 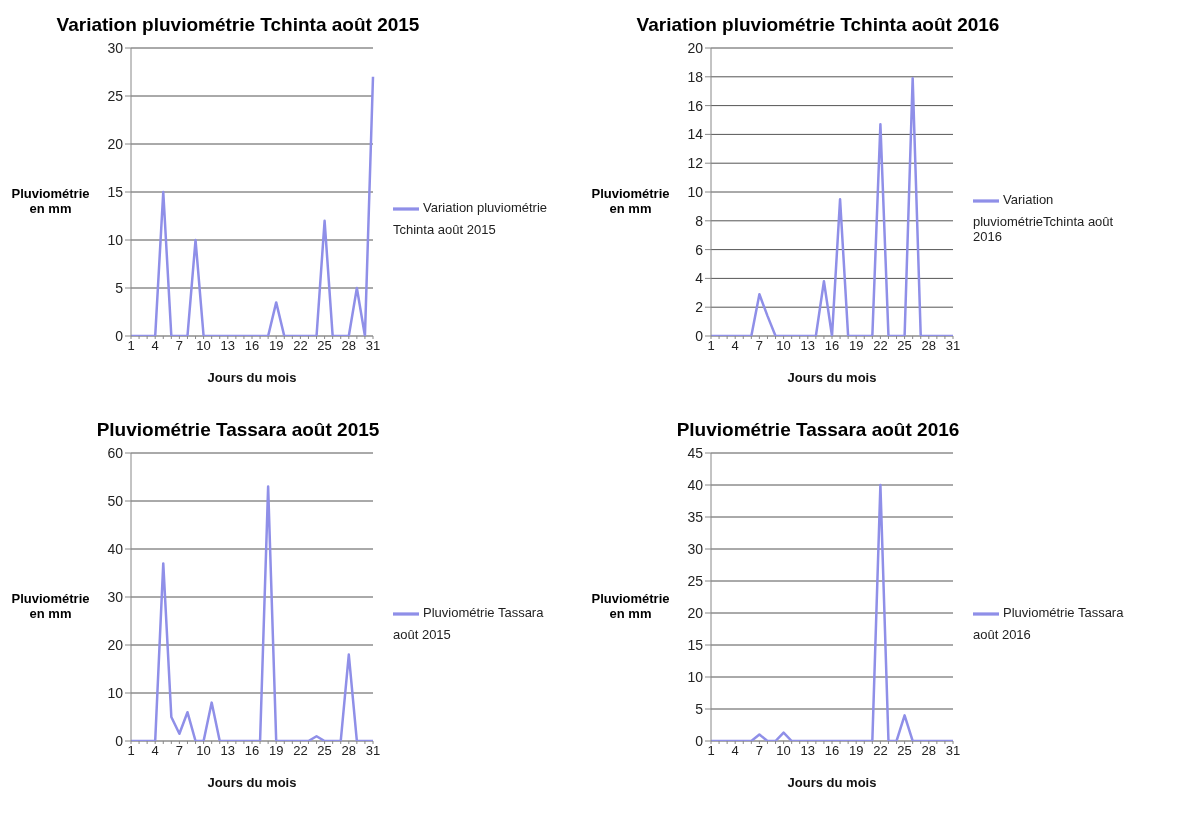 What do you see at coordinates (115, 452) in the screenshot?
I see `y-tick-label: 60` at bounding box center [115, 452].